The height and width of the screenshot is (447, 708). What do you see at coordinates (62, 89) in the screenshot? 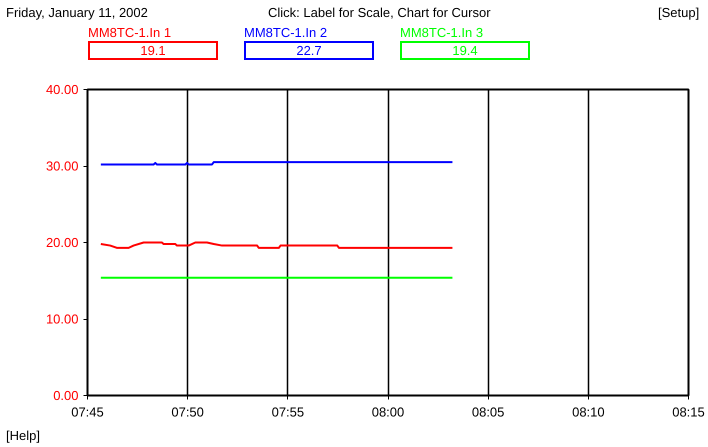
I see `y-tick-label: 40.00` at bounding box center [62, 89].